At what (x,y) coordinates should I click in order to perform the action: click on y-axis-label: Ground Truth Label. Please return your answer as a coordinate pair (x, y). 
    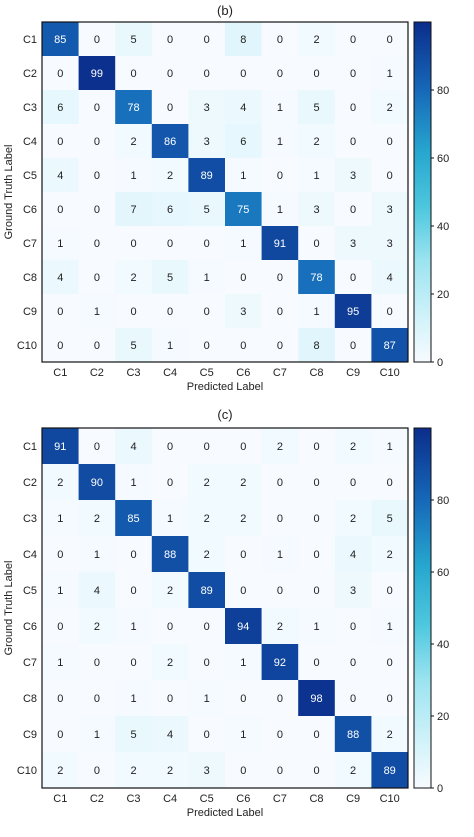
    Looking at the image, I should click on (9, 192).